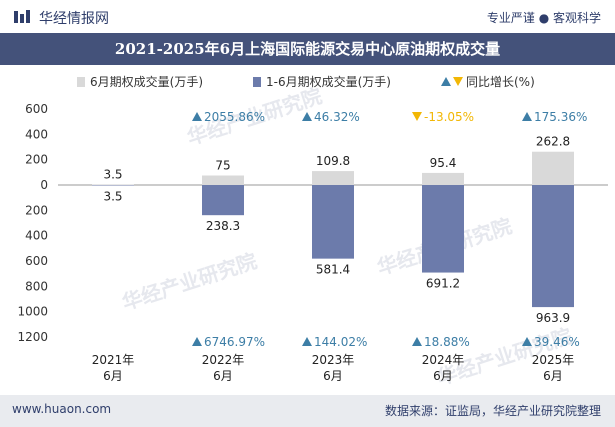 The width and height of the screenshot is (615, 427). I want to click on brand-name: 华经情报网, so click(74, 19).